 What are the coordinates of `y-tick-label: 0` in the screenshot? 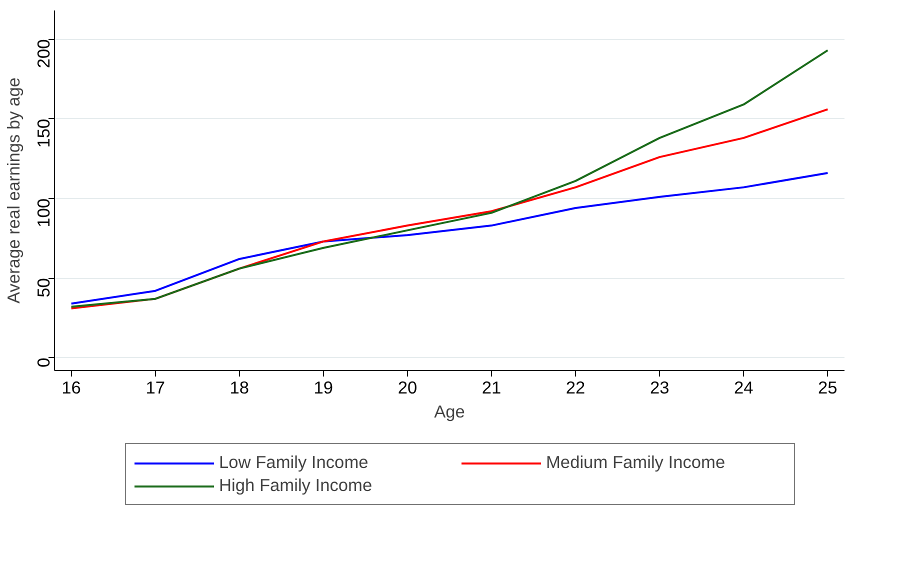 It's located at (44, 363).